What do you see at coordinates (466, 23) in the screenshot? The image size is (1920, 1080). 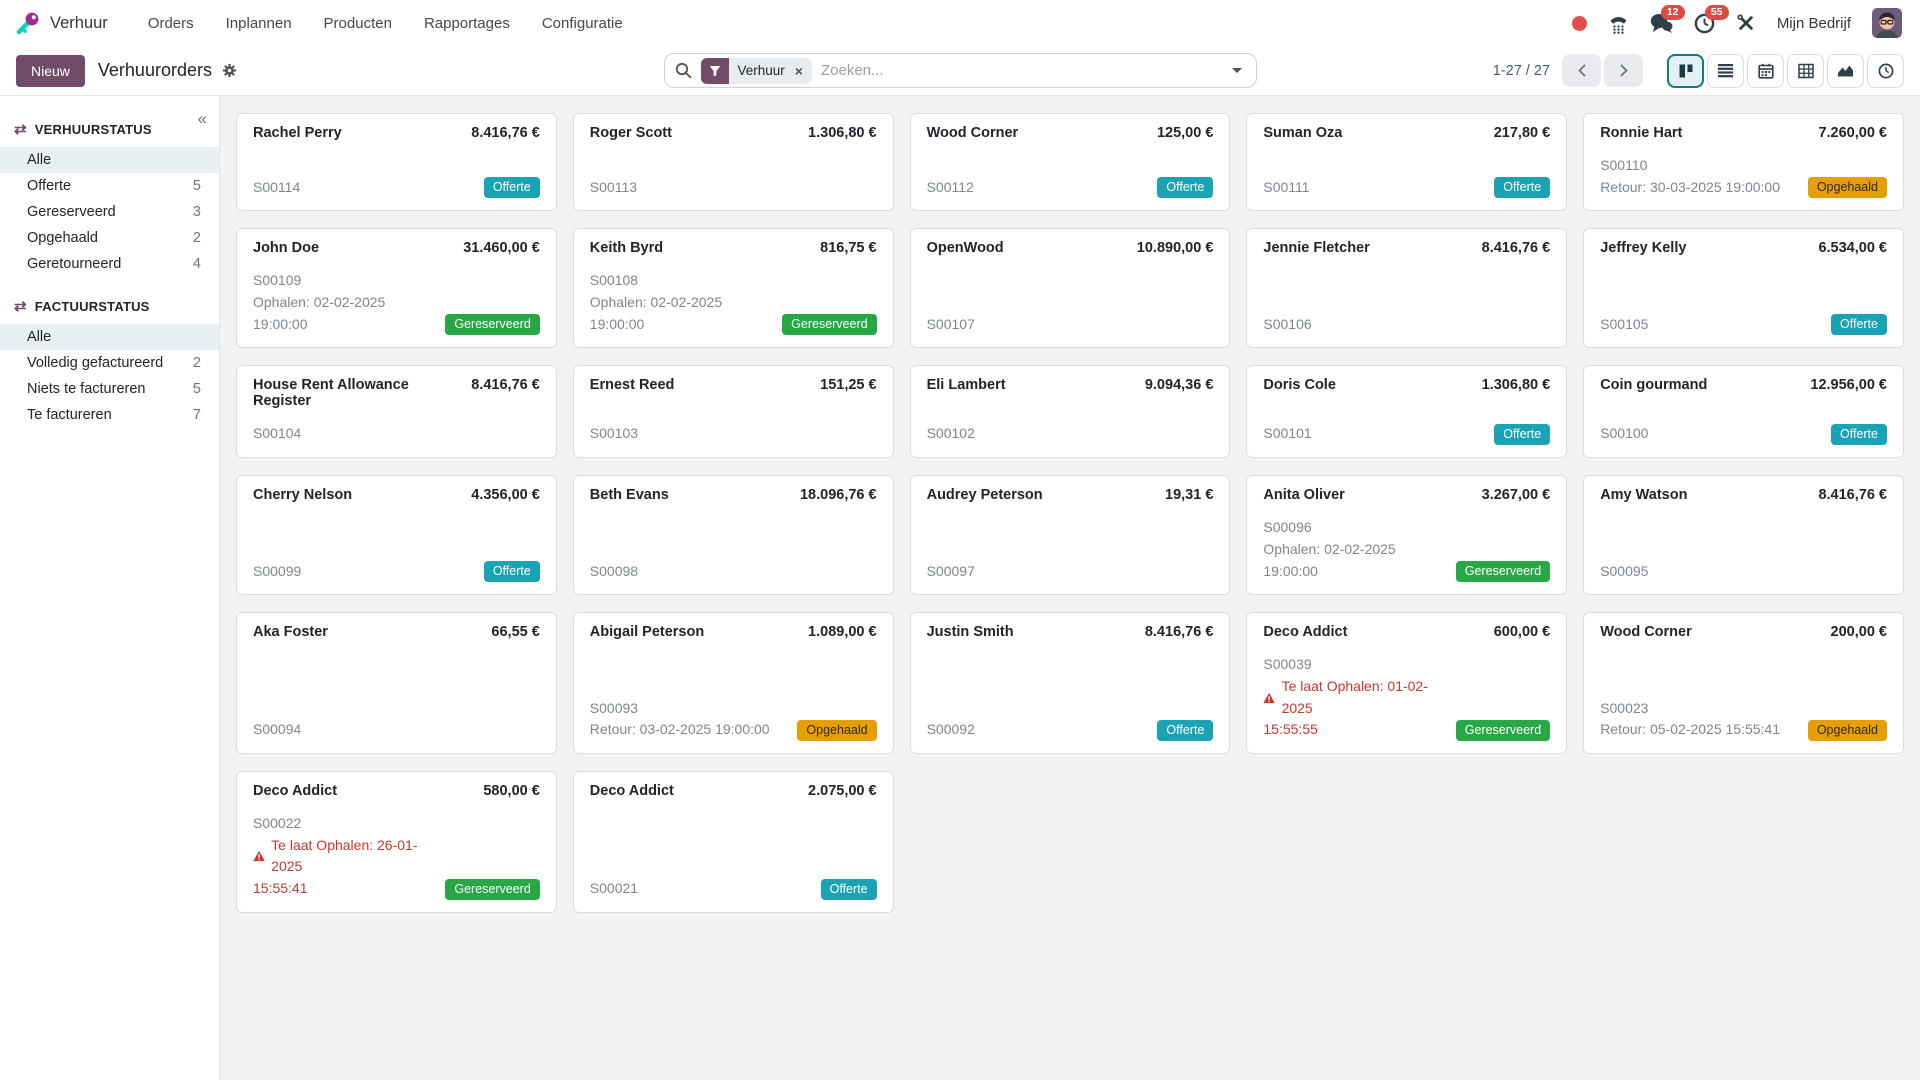 I see `nav-menu-rapportages: Rapportages` at bounding box center [466, 23].